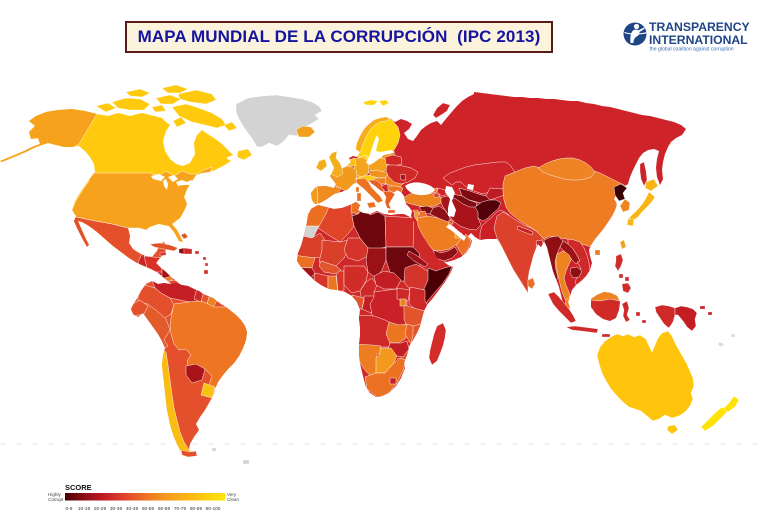 The image size is (768, 521). Describe the element at coordinates (78, 487) in the screenshot. I see `svg-text: SCORE` at that location.